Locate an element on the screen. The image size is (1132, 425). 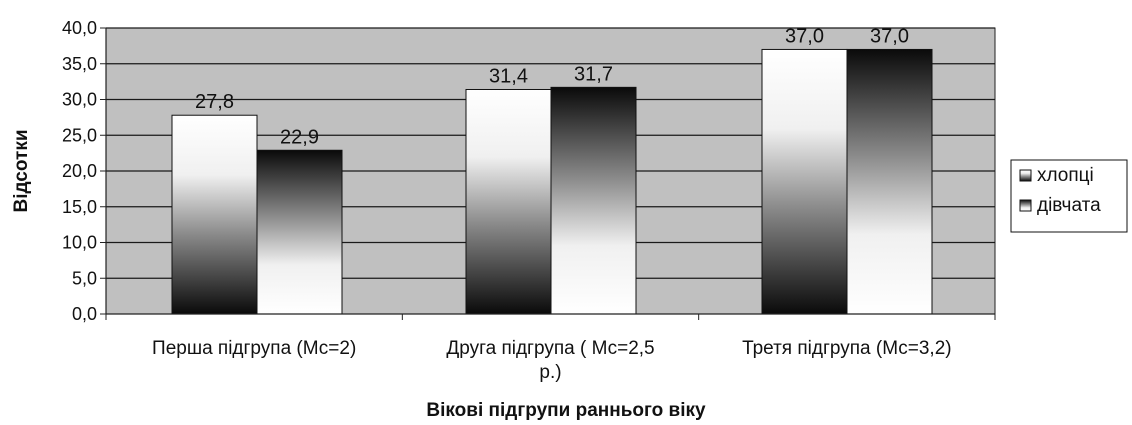
x-axis-title: Вікові підгрупи раннього віку is located at coordinates (566, 410).